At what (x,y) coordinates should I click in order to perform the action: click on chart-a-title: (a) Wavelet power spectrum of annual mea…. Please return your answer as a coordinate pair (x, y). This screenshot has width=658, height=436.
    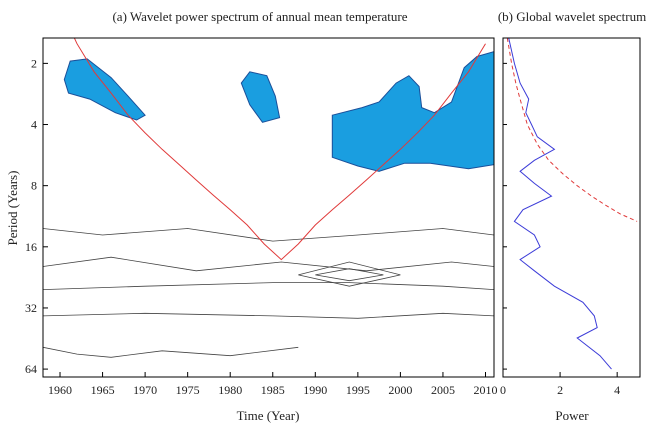
    Looking at the image, I should click on (259, 16).